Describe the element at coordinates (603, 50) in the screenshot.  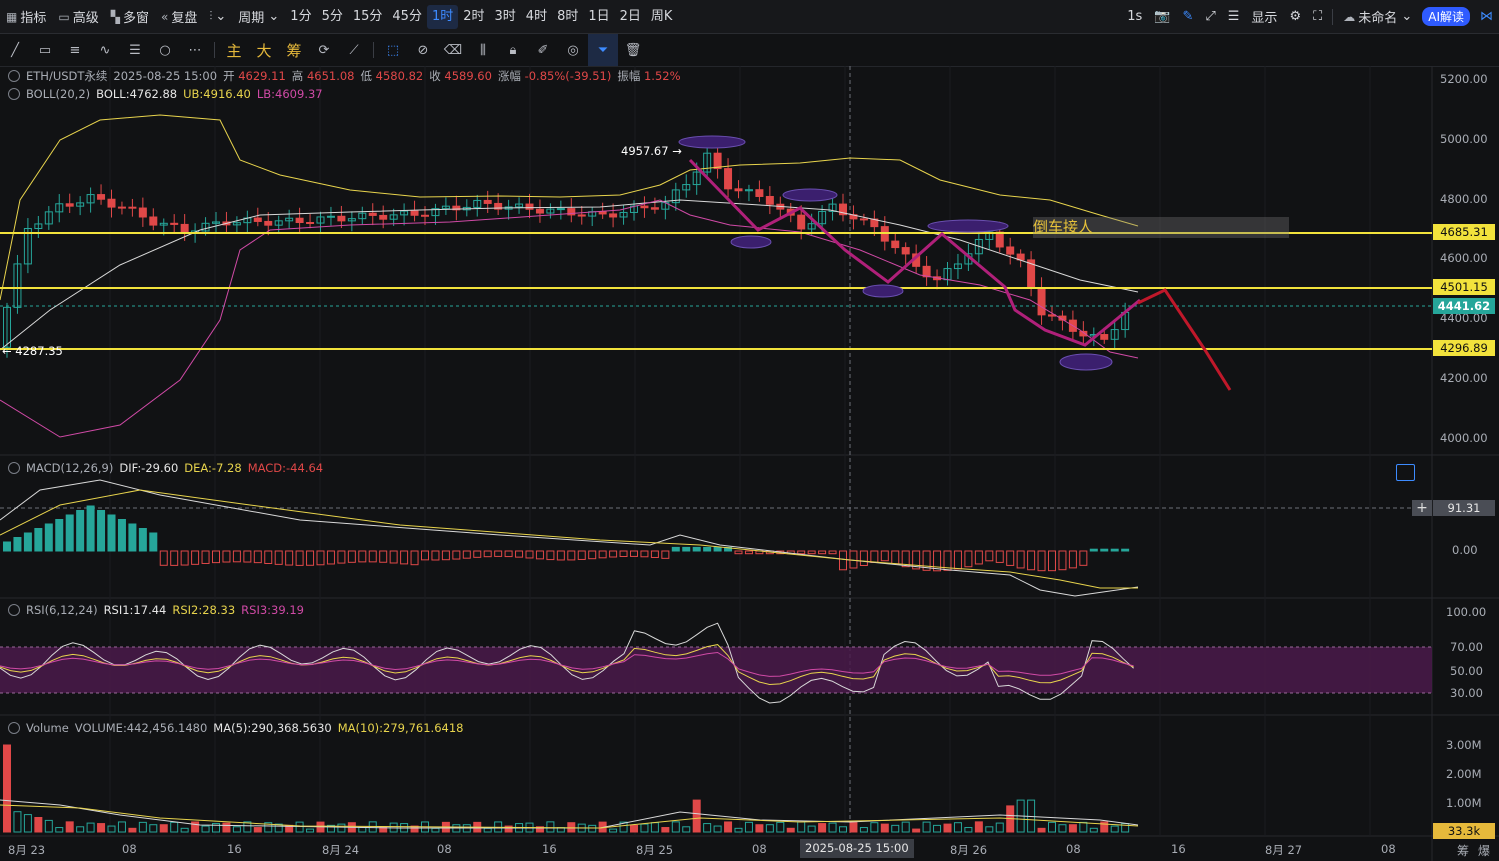
I see `filter-icon: ⏷` at that location.